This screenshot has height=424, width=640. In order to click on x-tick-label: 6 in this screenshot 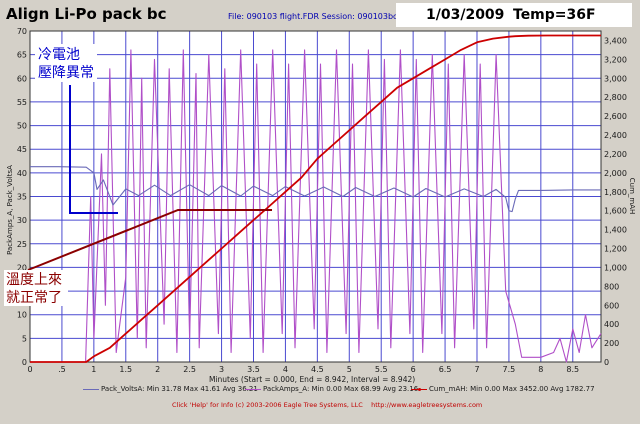, I will do `click(413, 369)`.